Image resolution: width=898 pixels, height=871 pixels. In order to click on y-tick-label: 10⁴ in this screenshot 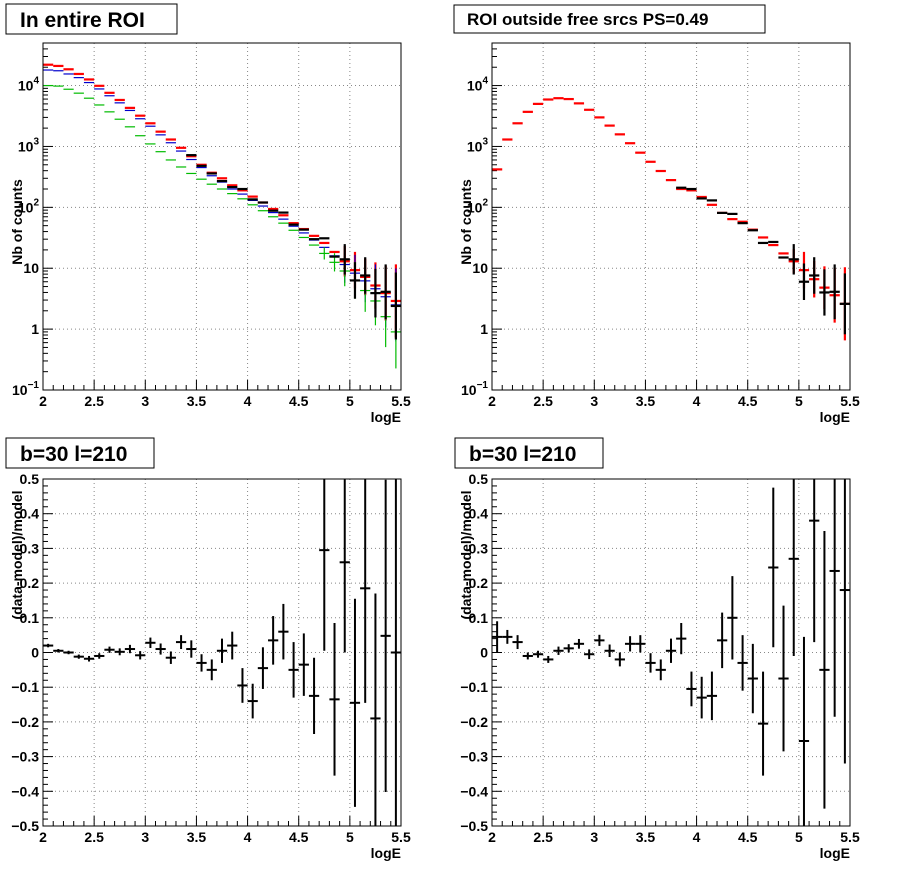, I will do `click(29, 85)`.